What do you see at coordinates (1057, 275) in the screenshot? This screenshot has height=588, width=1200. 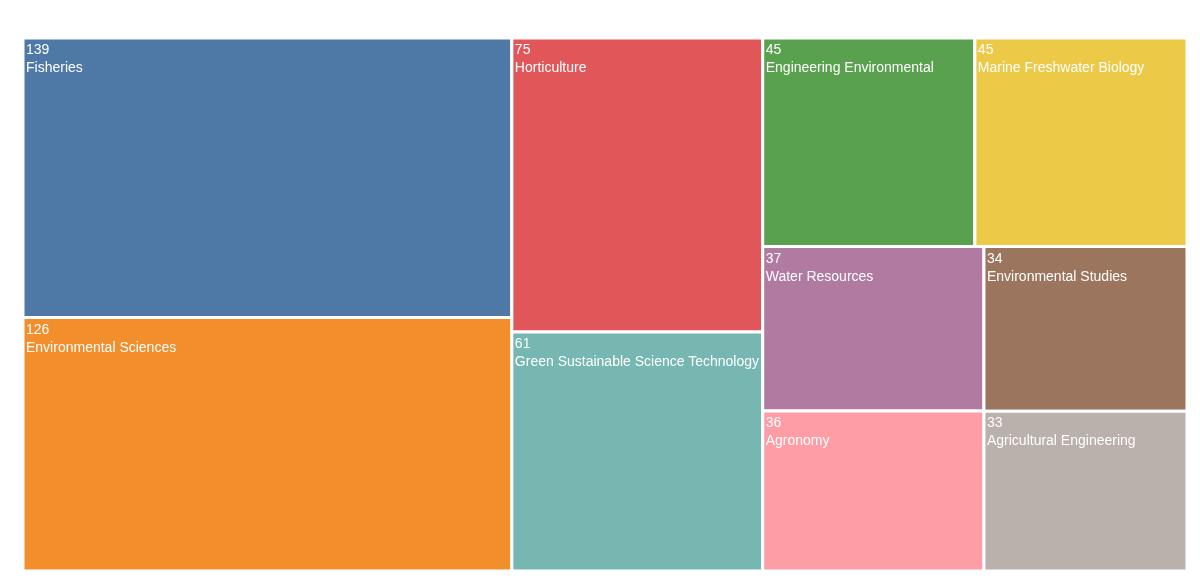 I see `category-label: Environmental Studies` at bounding box center [1057, 275].